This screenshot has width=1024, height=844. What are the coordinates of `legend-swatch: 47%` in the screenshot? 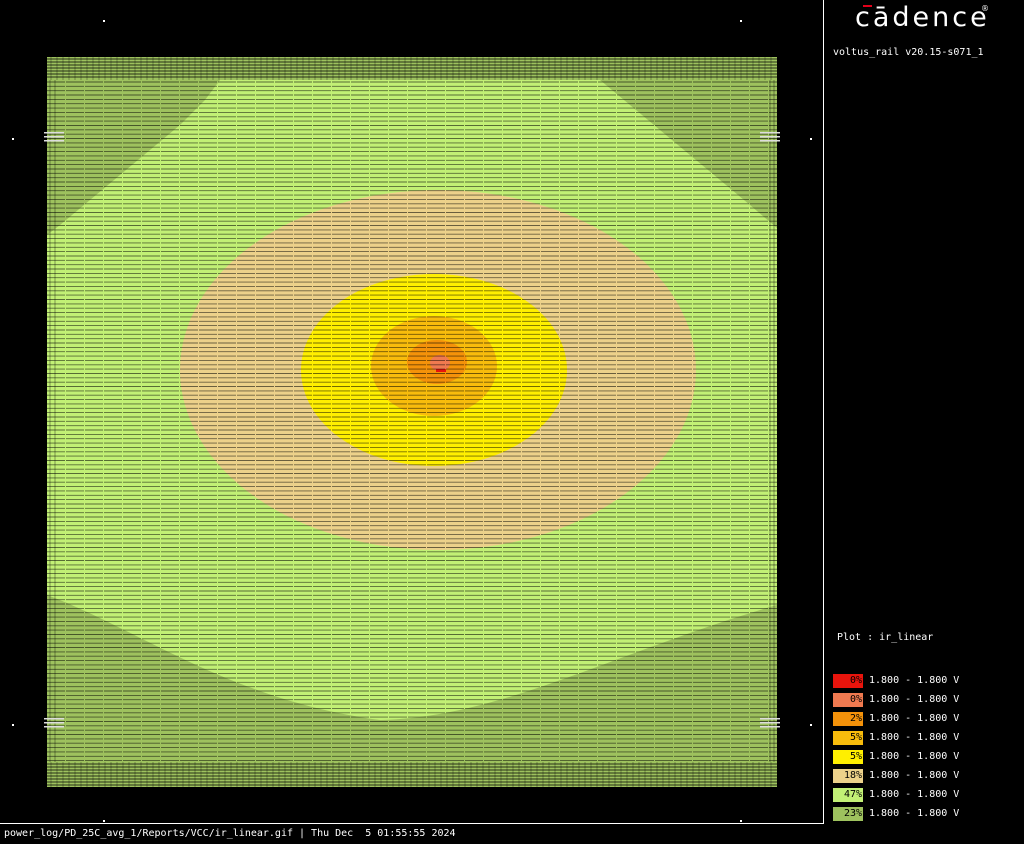 It's located at (848, 794).